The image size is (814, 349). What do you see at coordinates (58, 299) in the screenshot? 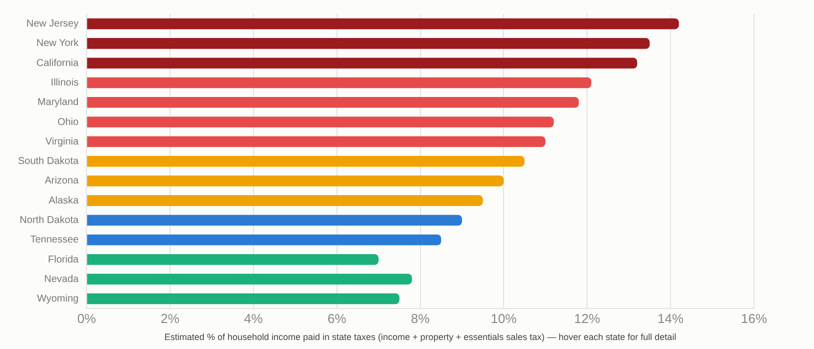
I see `y-tick-label: Wyoming` at bounding box center [58, 299].